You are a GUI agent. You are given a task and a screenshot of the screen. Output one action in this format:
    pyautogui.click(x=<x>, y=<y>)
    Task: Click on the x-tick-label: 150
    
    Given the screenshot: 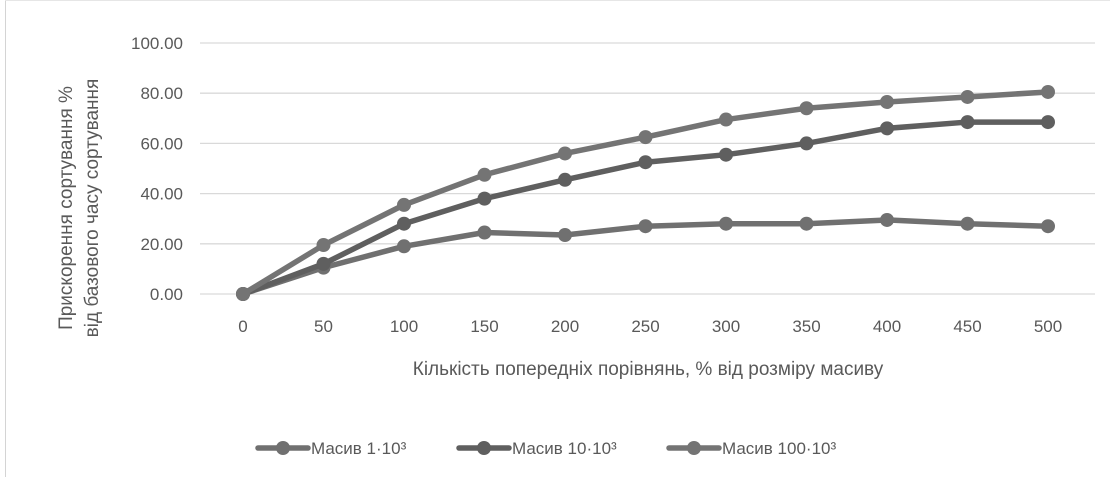 What is the action you would take?
    pyautogui.click(x=484, y=326)
    